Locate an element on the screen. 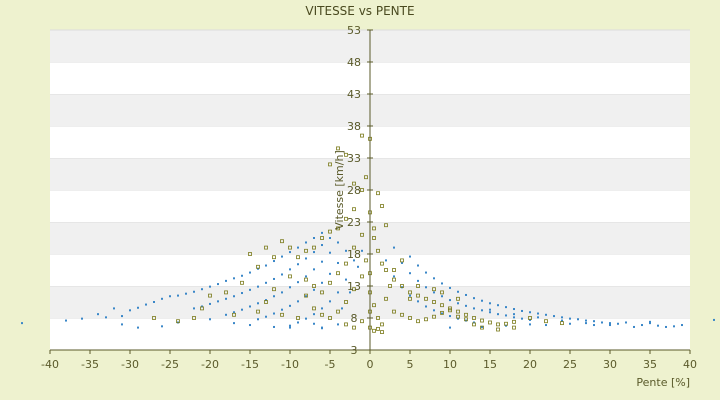 This screenshot has width=720, height=400. chart-title: VITESSE vs PENTE is located at coordinates (359, 11).